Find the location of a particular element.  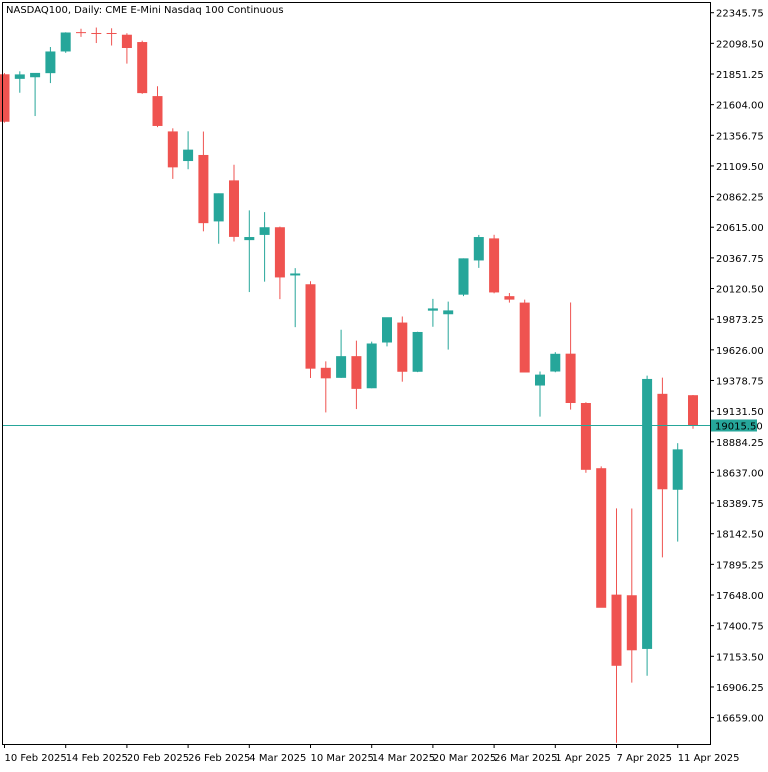

price-tick-label: 17895.25 is located at coordinates (740, 565).